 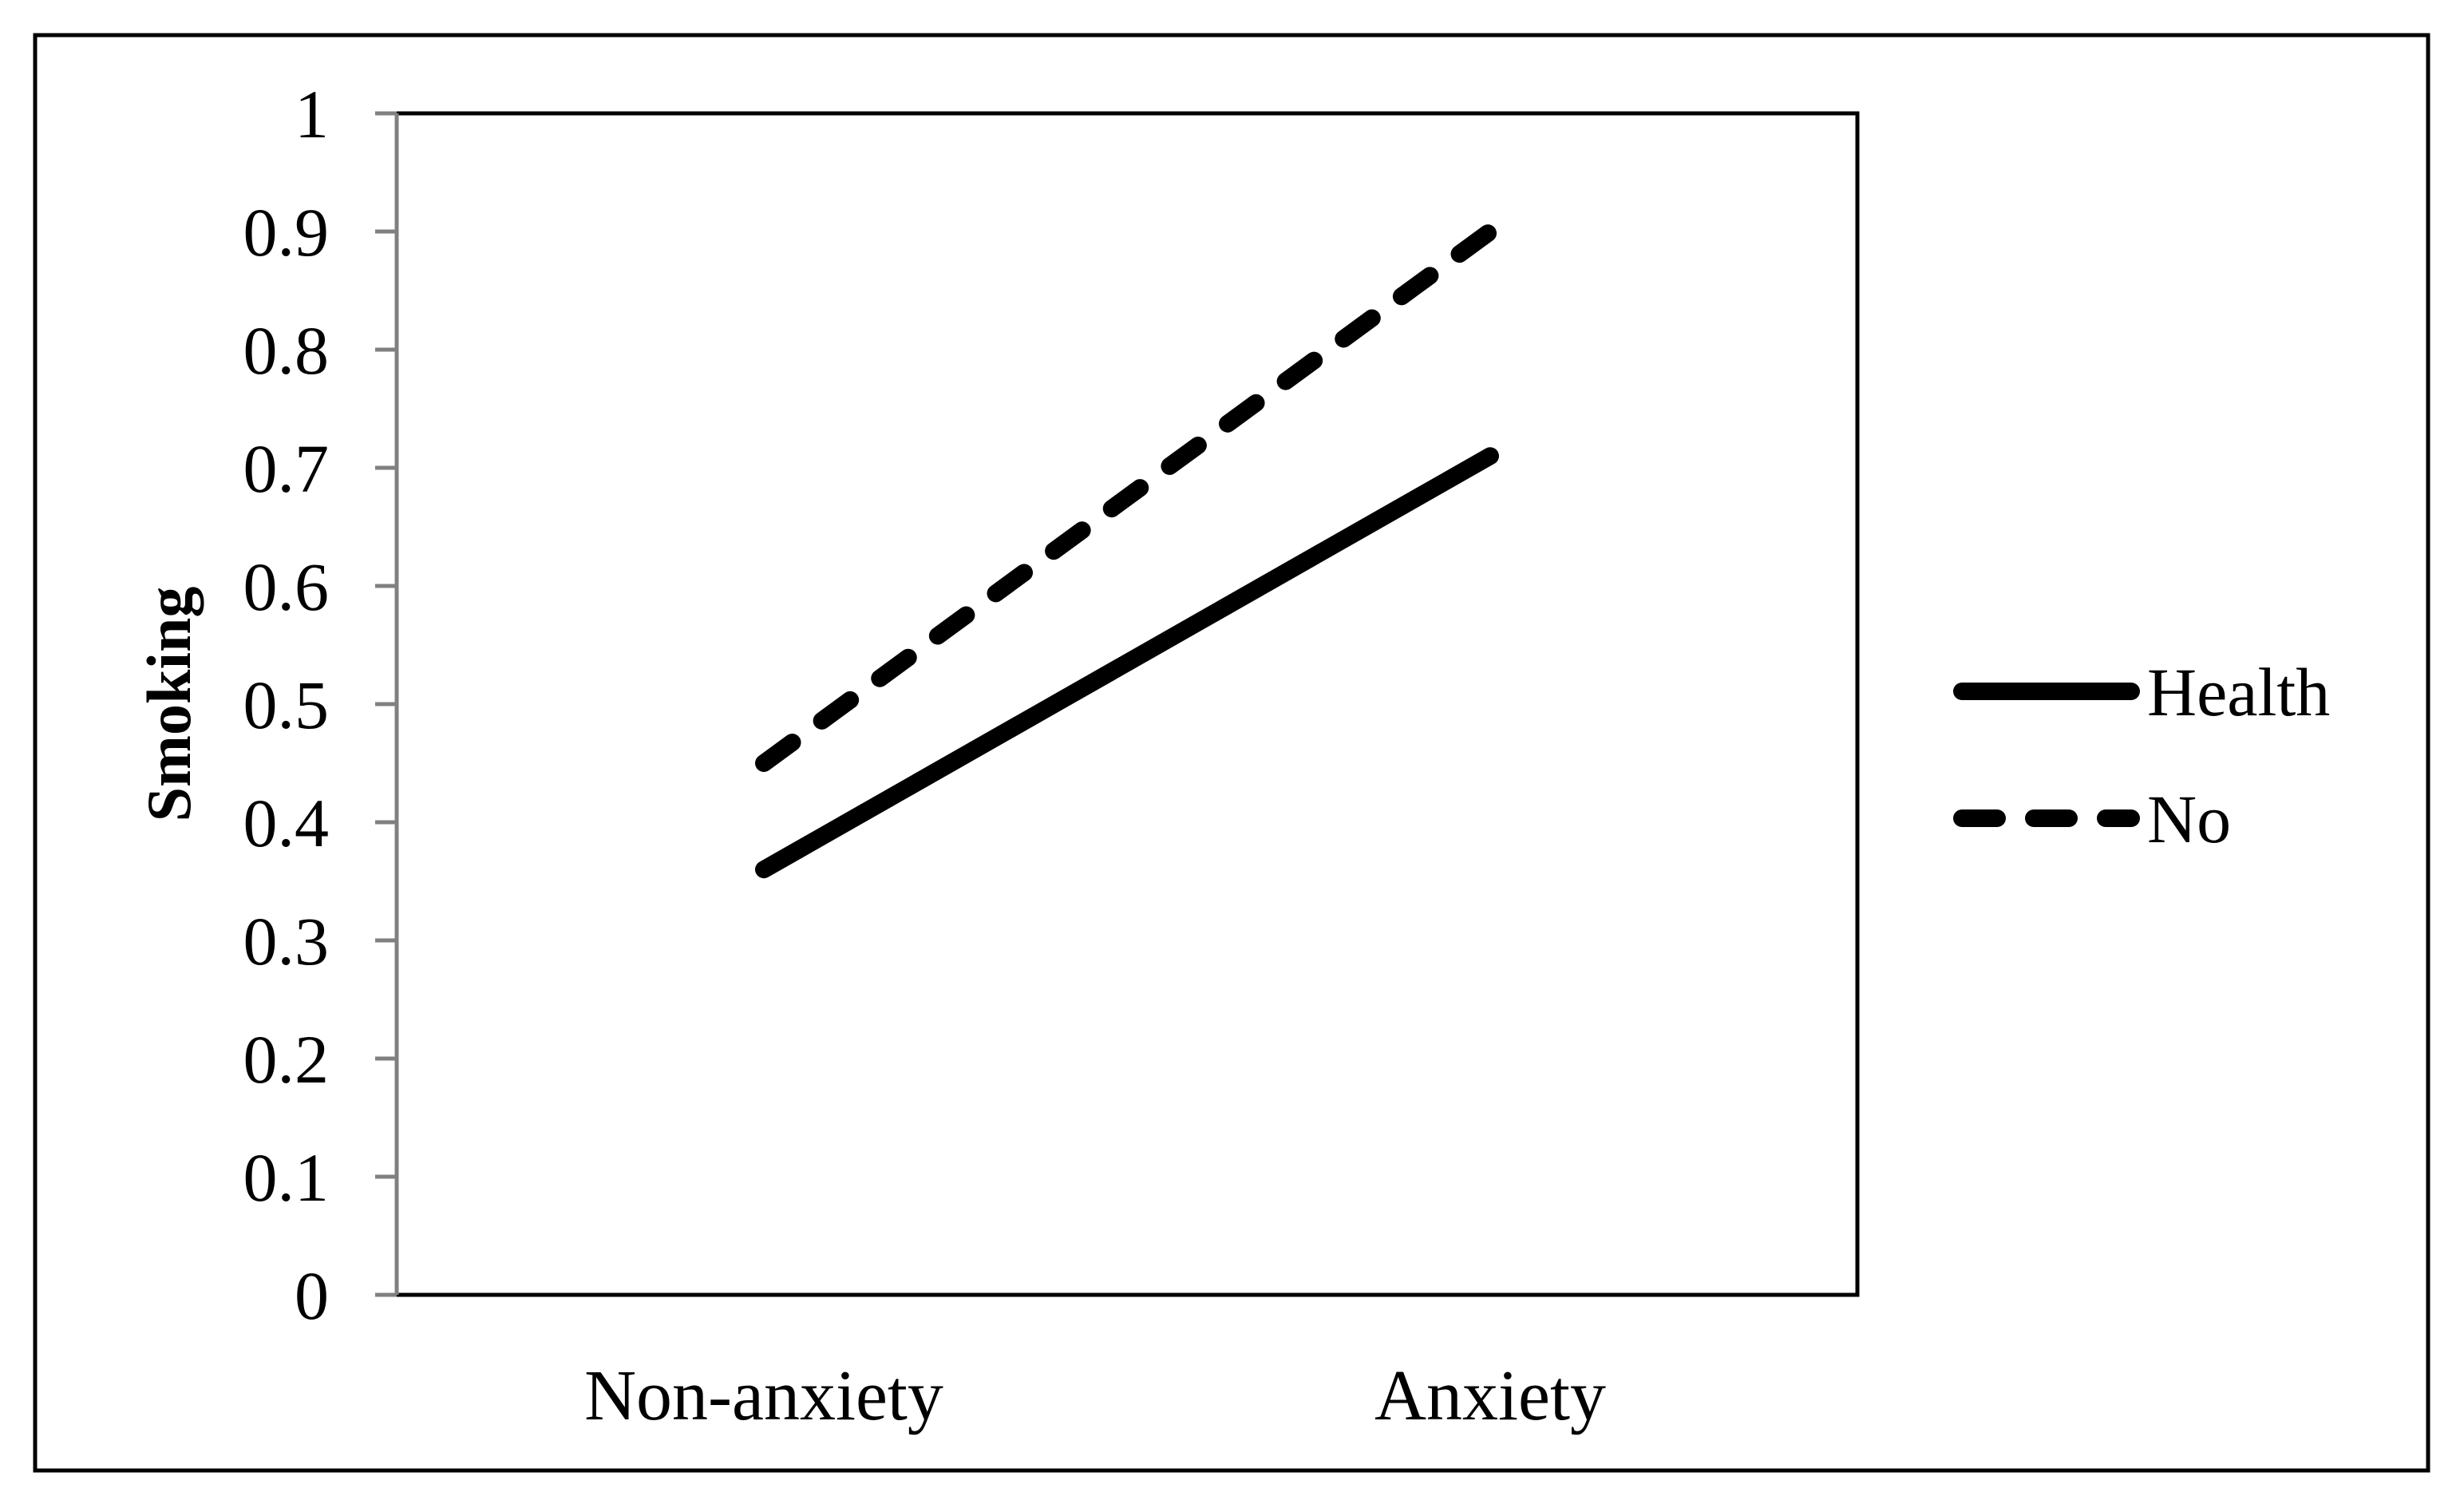 What do you see at coordinates (169, 704) in the screenshot?
I see `y-axis-label: Smoking` at bounding box center [169, 704].